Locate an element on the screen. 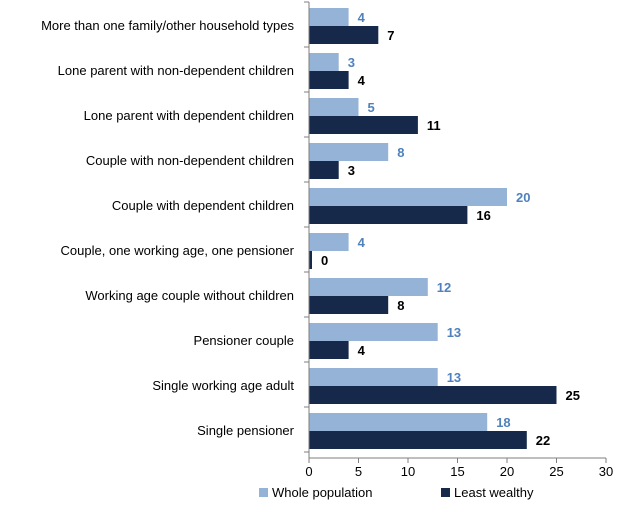 This screenshot has height=505, width=632. category-label: Lone parent with non-dependent children is located at coordinates (176, 70).